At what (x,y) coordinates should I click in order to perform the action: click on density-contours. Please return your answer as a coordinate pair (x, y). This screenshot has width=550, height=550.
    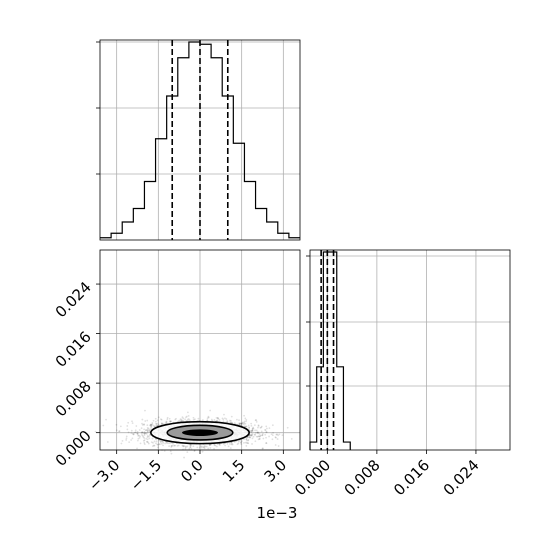
    Looking at the image, I should click on (200, 432).